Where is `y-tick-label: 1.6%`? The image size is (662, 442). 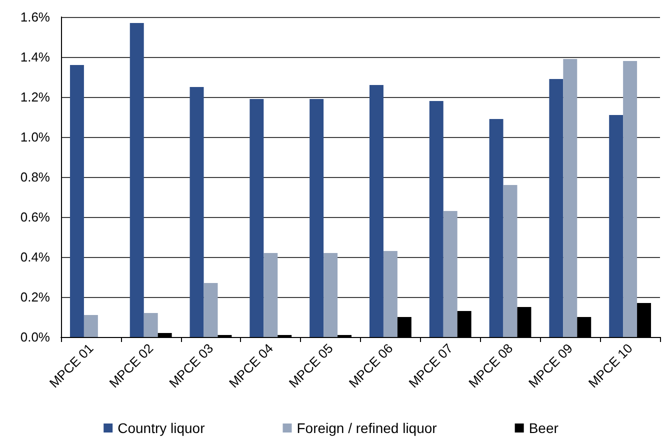 y-tick-label: 1.6% is located at coordinates (35, 17).